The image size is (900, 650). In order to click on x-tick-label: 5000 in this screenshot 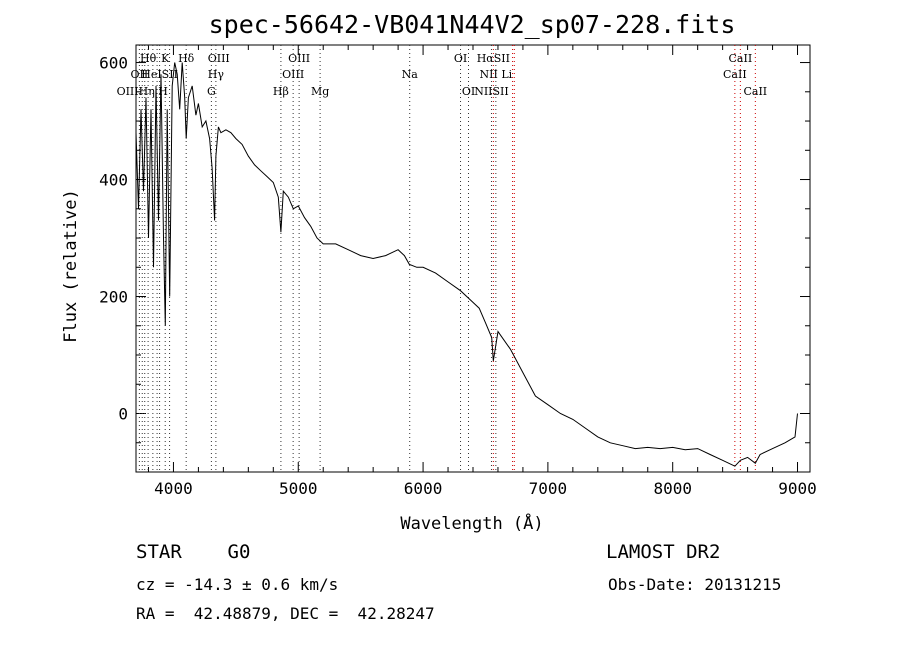, I will do `click(298, 488)`.